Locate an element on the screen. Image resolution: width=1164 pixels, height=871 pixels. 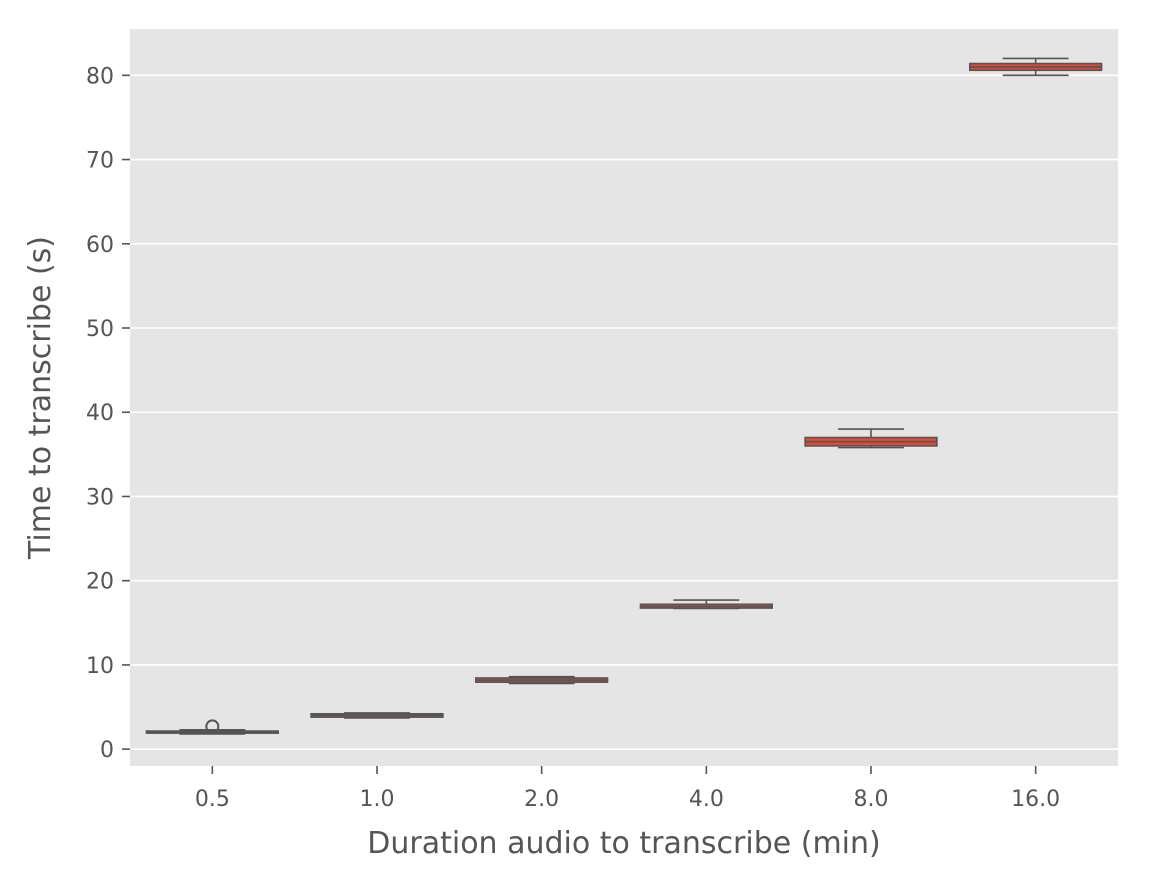
y-tick-label-0: 0 is located at coordinates (107, 750).